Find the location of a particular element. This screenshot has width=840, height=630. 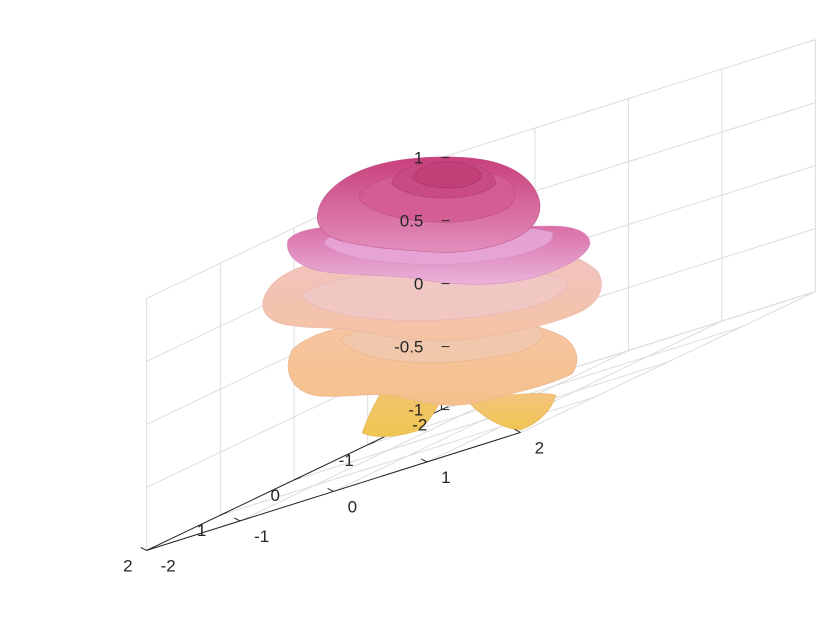

y-tick-label: 0 is located at coordinates (352, 506).